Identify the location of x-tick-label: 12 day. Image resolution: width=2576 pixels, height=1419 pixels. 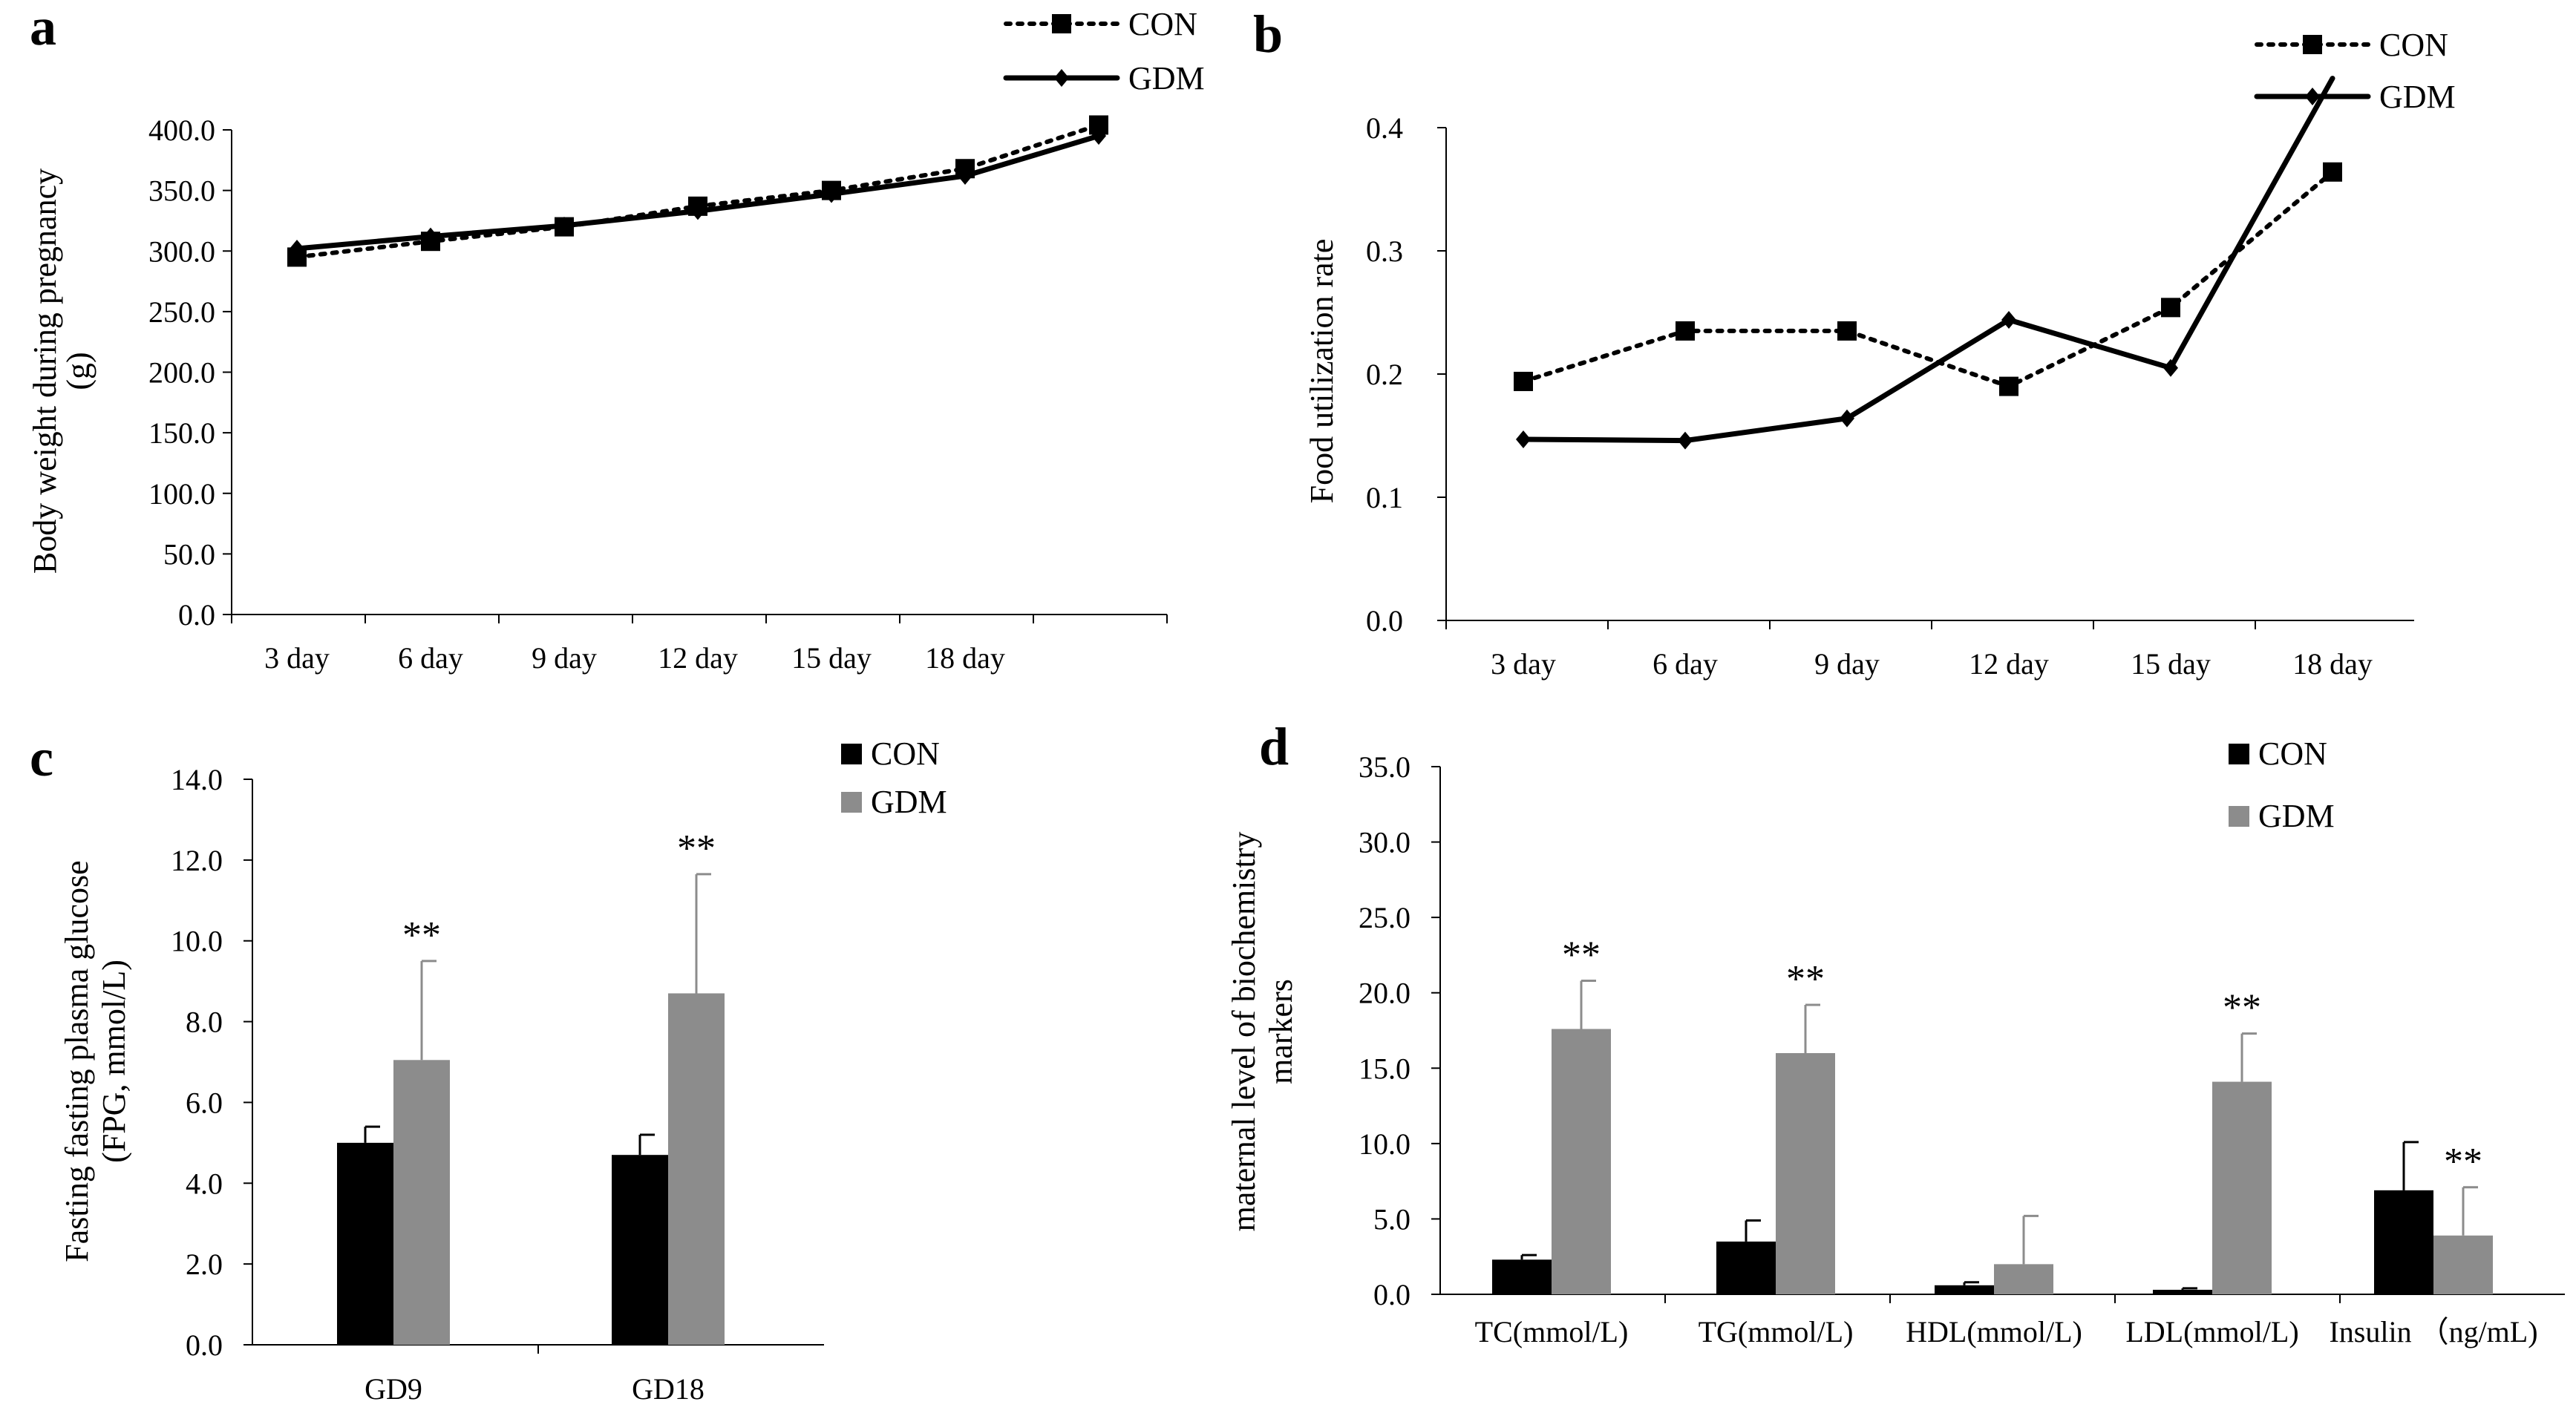
(698, 658).